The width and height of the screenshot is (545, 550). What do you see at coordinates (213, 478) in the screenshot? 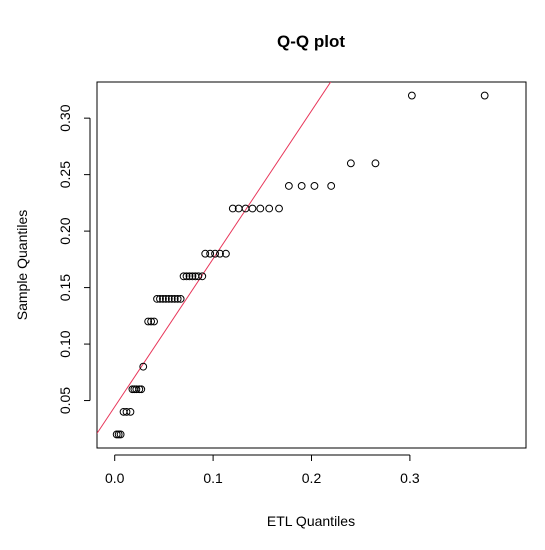
I see `x-tick-label: 0.1` at bounding box center [213, 478].